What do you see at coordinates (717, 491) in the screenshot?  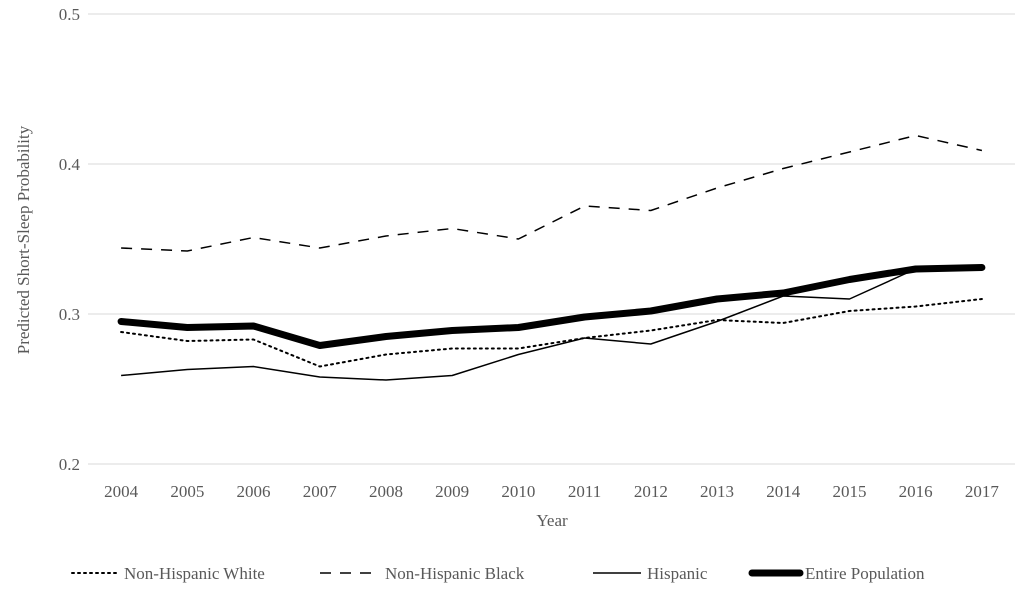 I see `x-tick-label: 2013` at bounding box center [717, 491].